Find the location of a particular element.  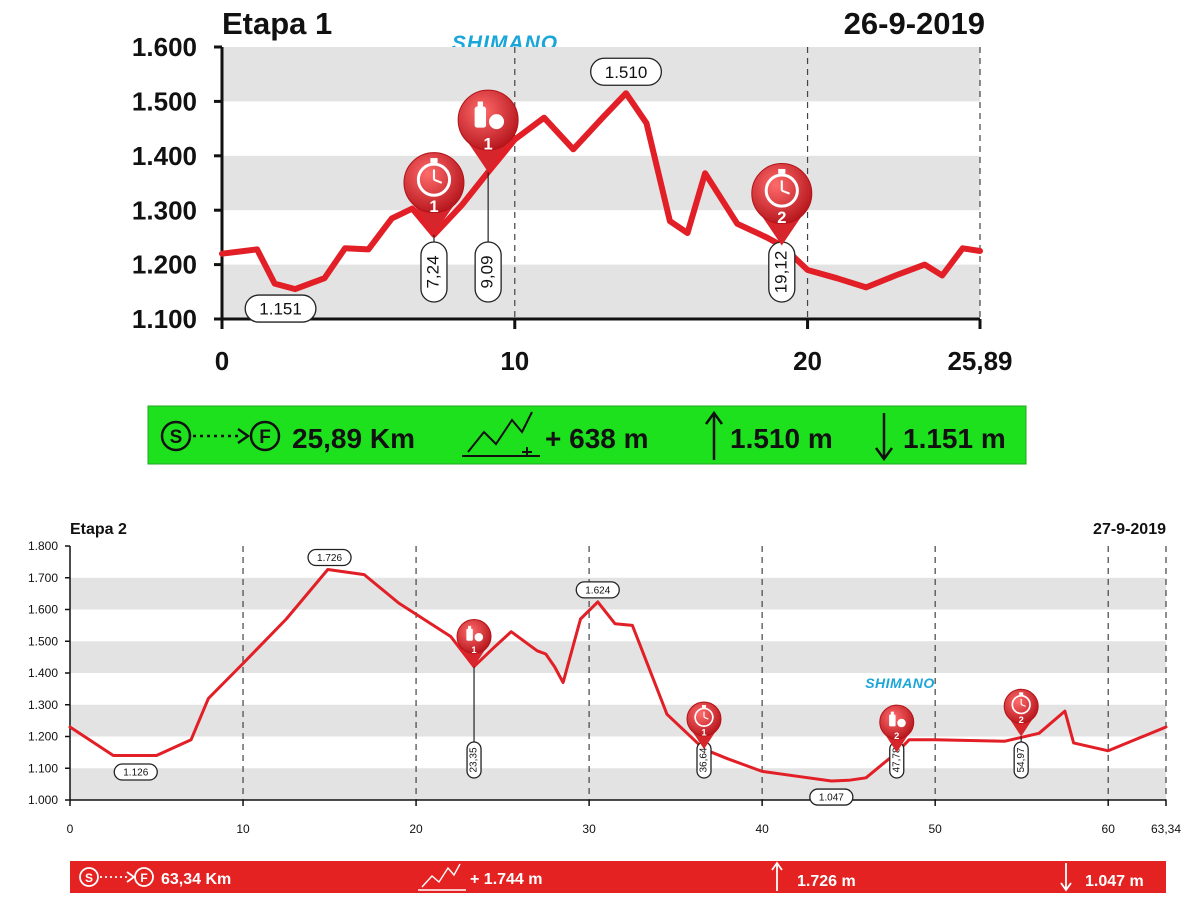

altitude-annotation-label: 1.047 is located at coordinates (831, 798).